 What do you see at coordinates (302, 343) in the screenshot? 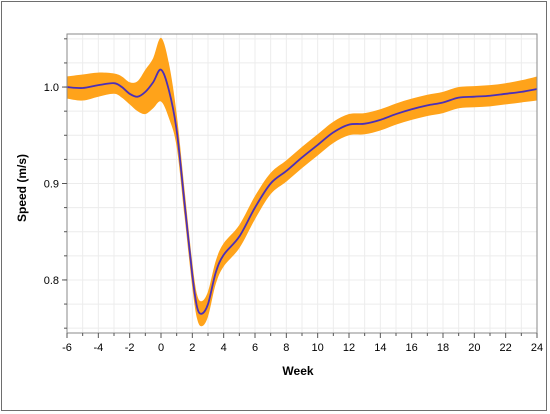
I see `x-axis-ticks: -6 -4 -2 0 2 4 6 8 10 12 14 16 18 20 22 24` at bounding box center [302, 343].